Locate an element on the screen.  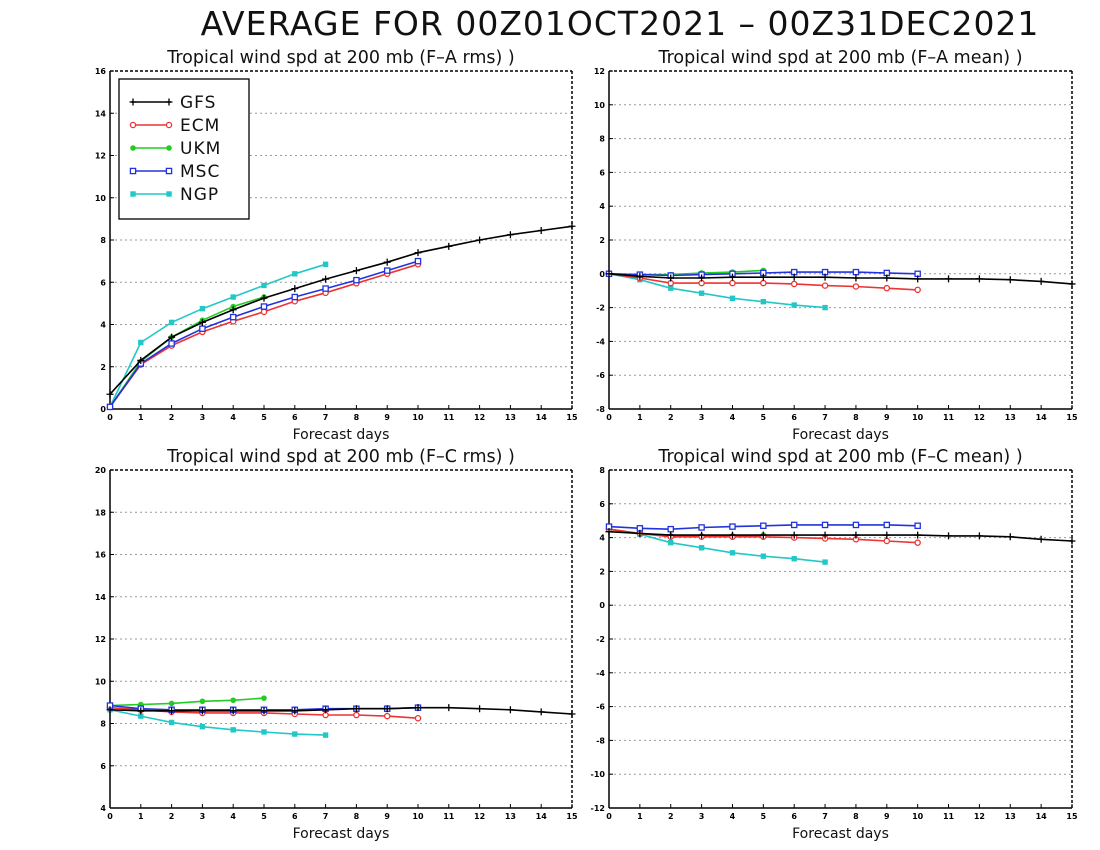
legend-item-ecm: ECM is located at coordinates (174, 126).